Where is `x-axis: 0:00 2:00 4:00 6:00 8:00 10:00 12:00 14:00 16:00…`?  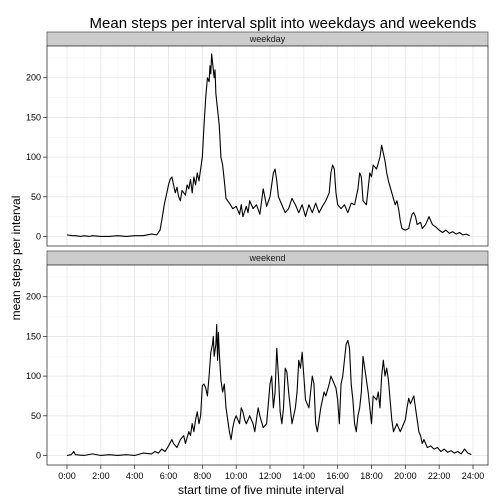 x-axis: 0:00 2:00 4:00 6:00 8:00 10:00 12:00 14:00 16:00… is located at coordinates (271, 473).